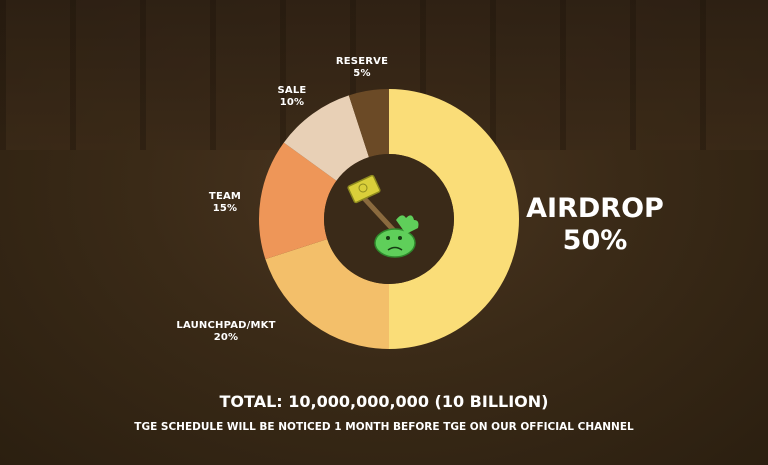 This screenshot has height=465, width=768. Describe the element at coordinates (326, 138) in the screenshot. I see `slice-sale` at that location.